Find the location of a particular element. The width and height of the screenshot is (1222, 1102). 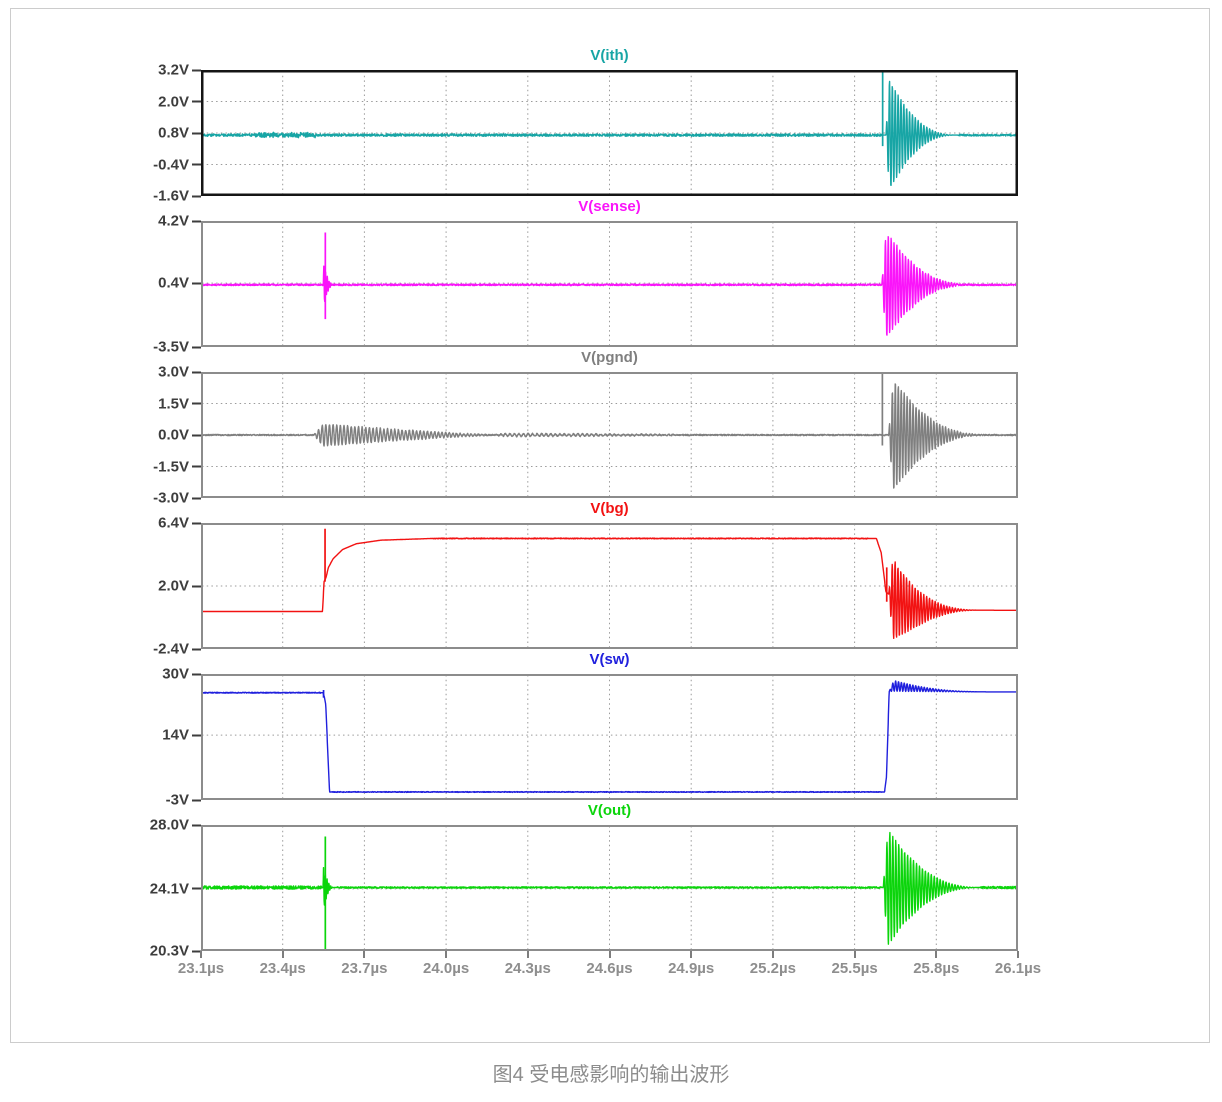

y-tick-text: 0.8V is located at coordinates (173, 133).